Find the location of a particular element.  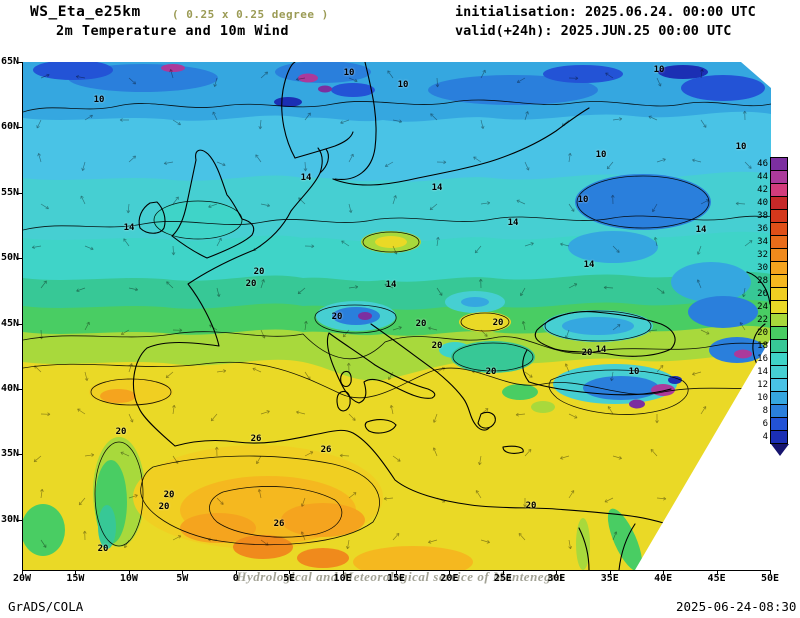

lat-label: 40N is located at coordinates (9, 388).